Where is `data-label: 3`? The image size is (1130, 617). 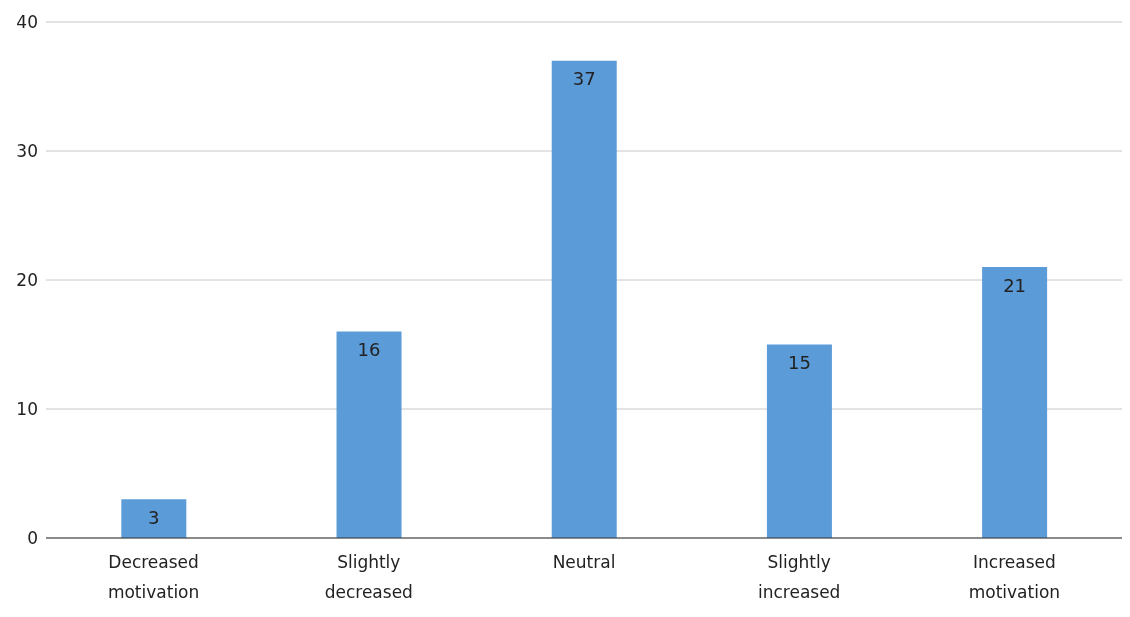
data-label: 3 is located at coordinates (154, 518).